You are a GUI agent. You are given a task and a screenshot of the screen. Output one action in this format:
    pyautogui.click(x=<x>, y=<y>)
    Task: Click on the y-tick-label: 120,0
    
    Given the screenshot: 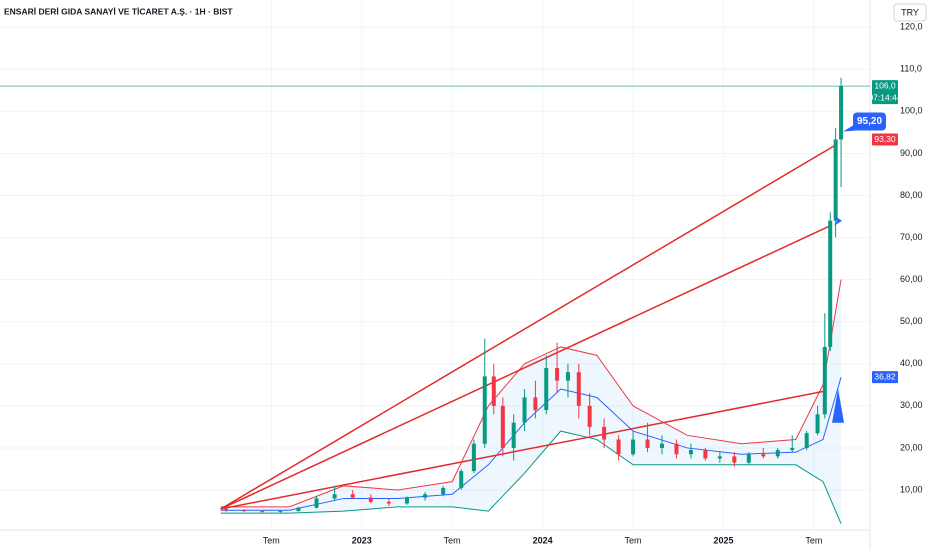 What is the action you would take?
    pyautogui.click(x=911, y=27)
    